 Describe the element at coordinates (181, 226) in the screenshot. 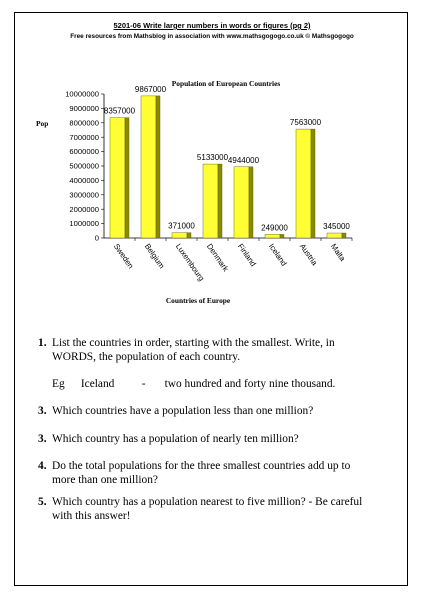

I see `data-label: 371000` at that location.